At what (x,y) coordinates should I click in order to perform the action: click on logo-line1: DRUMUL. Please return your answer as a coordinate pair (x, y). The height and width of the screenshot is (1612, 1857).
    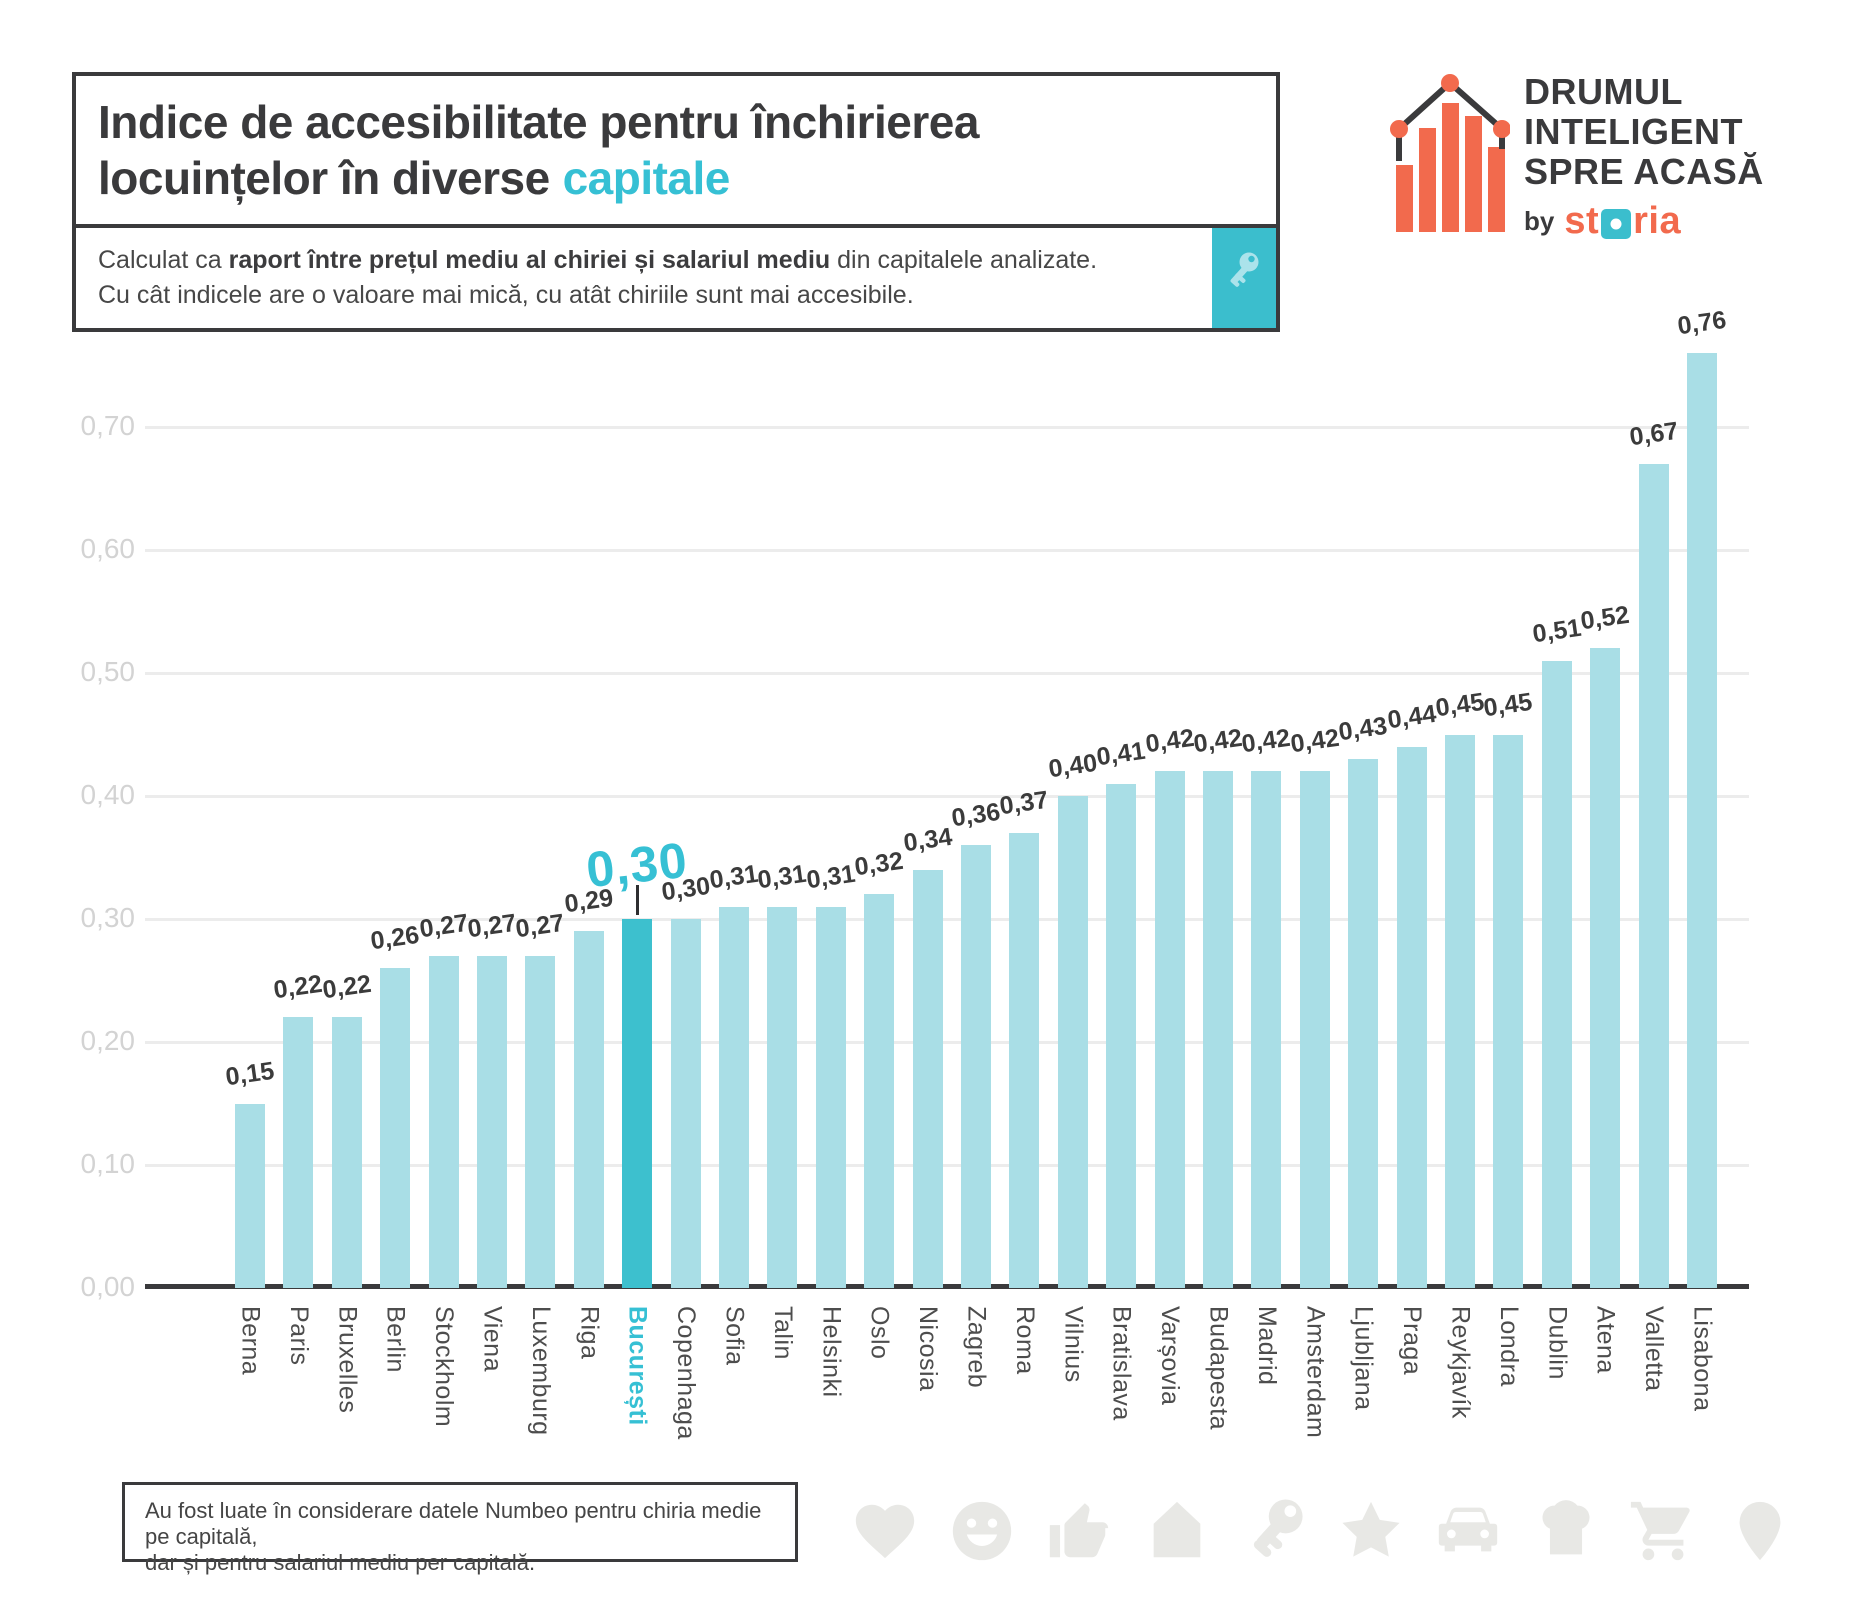
    Looking at the image, I should click on (1603, 91).